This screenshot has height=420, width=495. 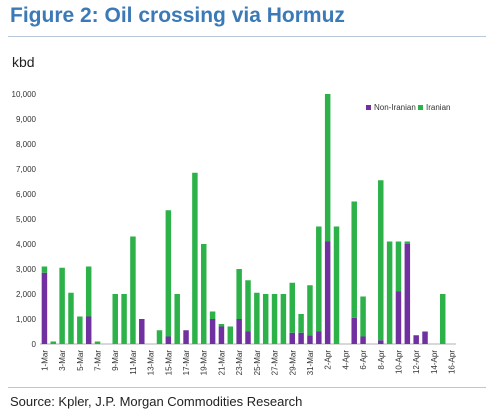 What do you see at coordinates (26, 294) in the screenshot?
I see `y-tick-label: 2,000` at bounding box center [26, 294].